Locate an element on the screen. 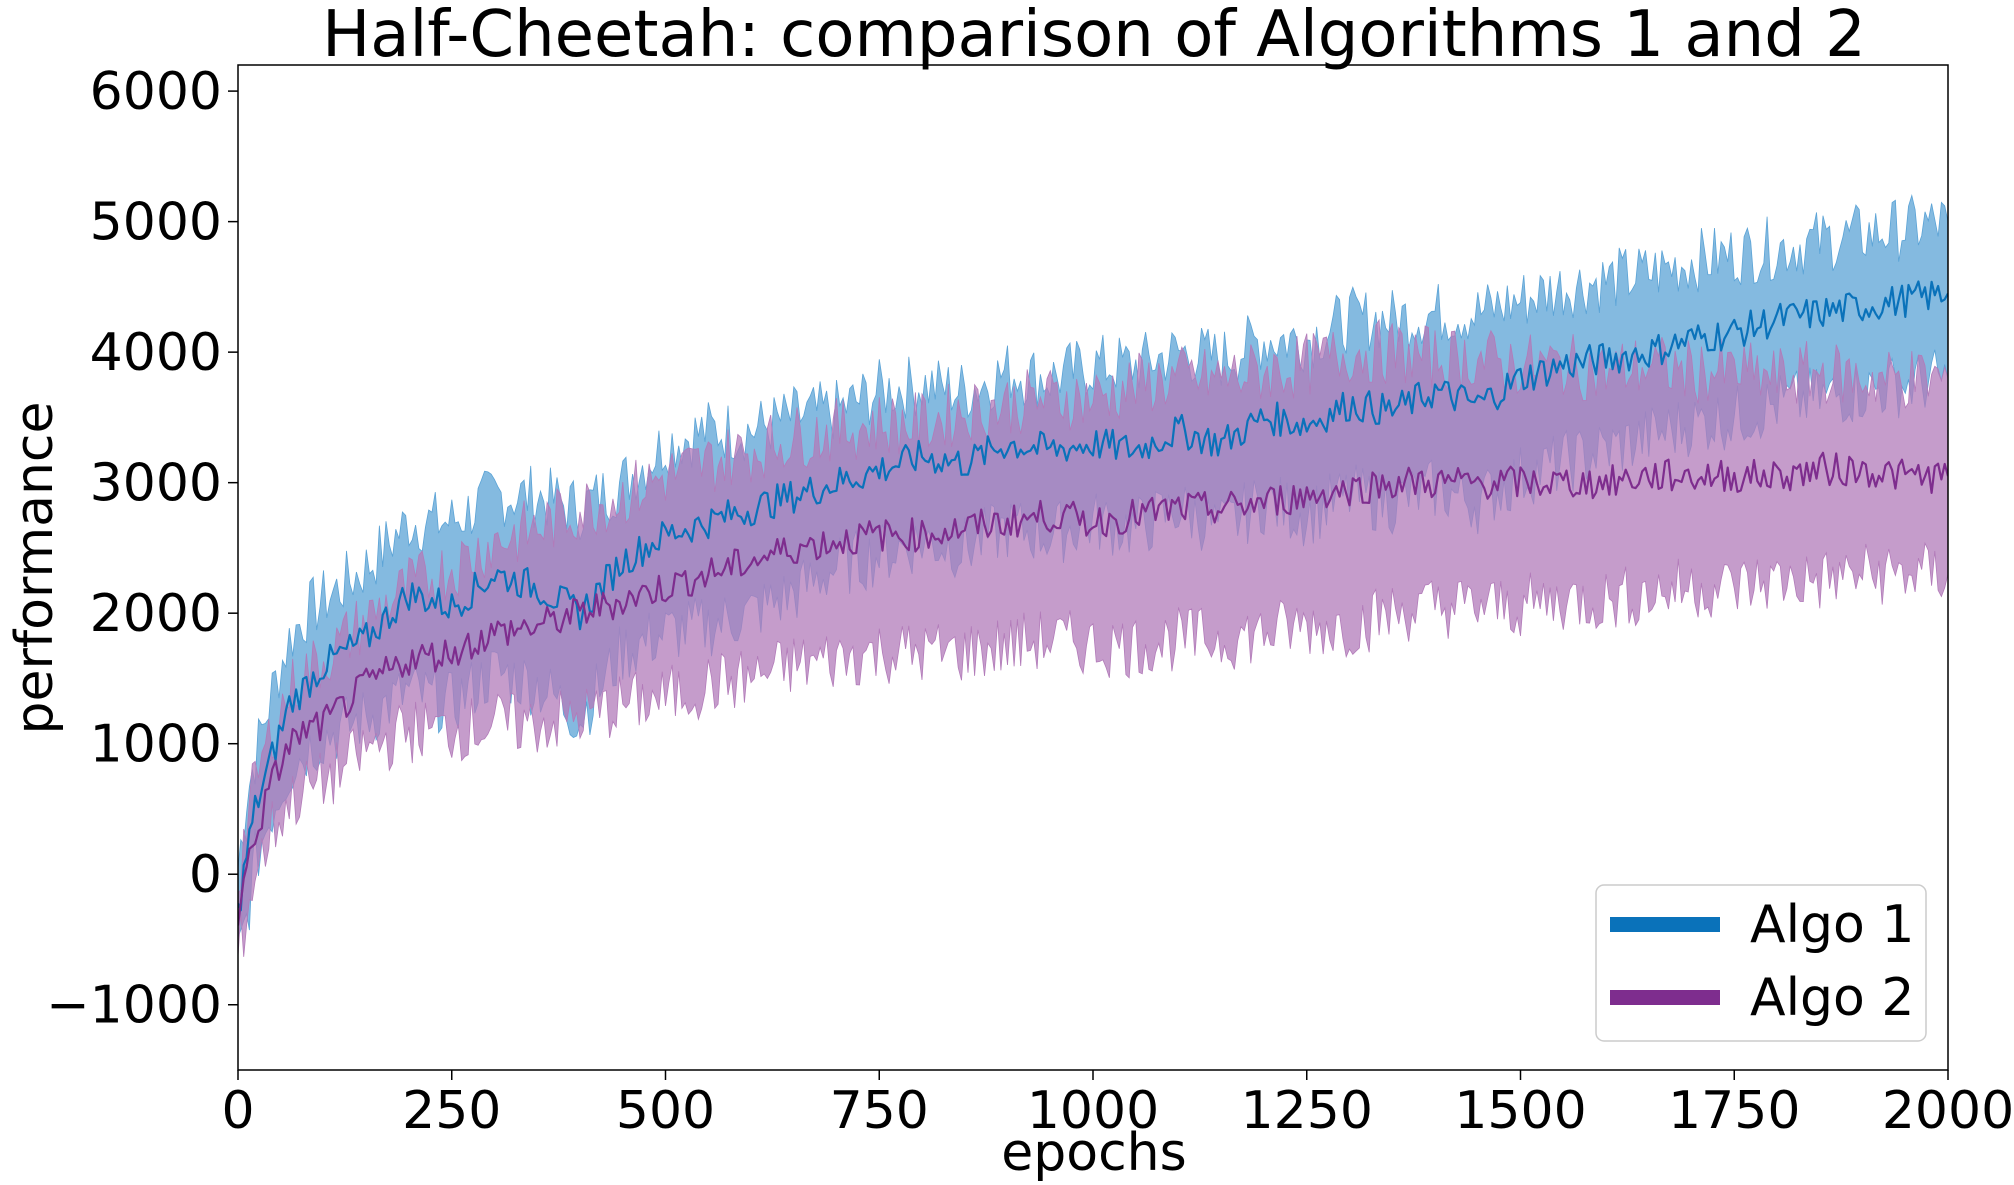 This screenshot has width=2014, height=1185. x-tick-label-1500: 1500 is located at coordinates (1520, 1111).